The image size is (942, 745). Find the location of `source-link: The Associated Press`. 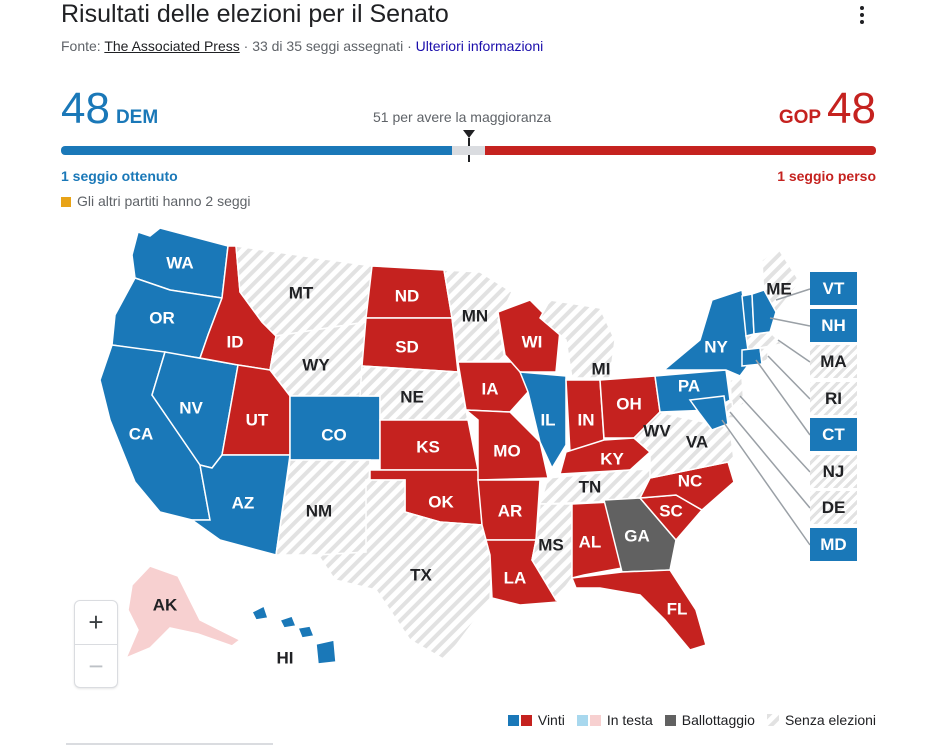

source-link: The Associated Press is located at coordinates (172, 46).